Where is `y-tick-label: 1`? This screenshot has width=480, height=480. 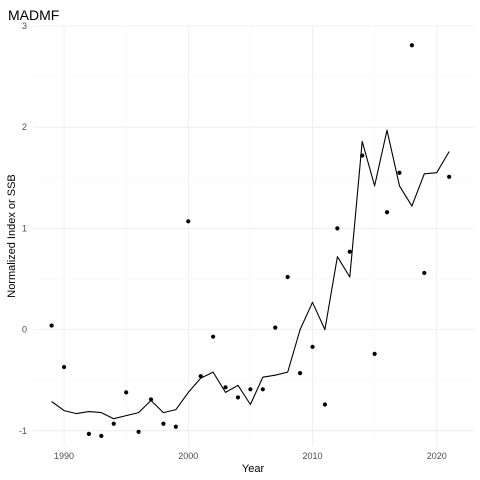 y-tick-label: 1 is located at coordinates (24, 228).